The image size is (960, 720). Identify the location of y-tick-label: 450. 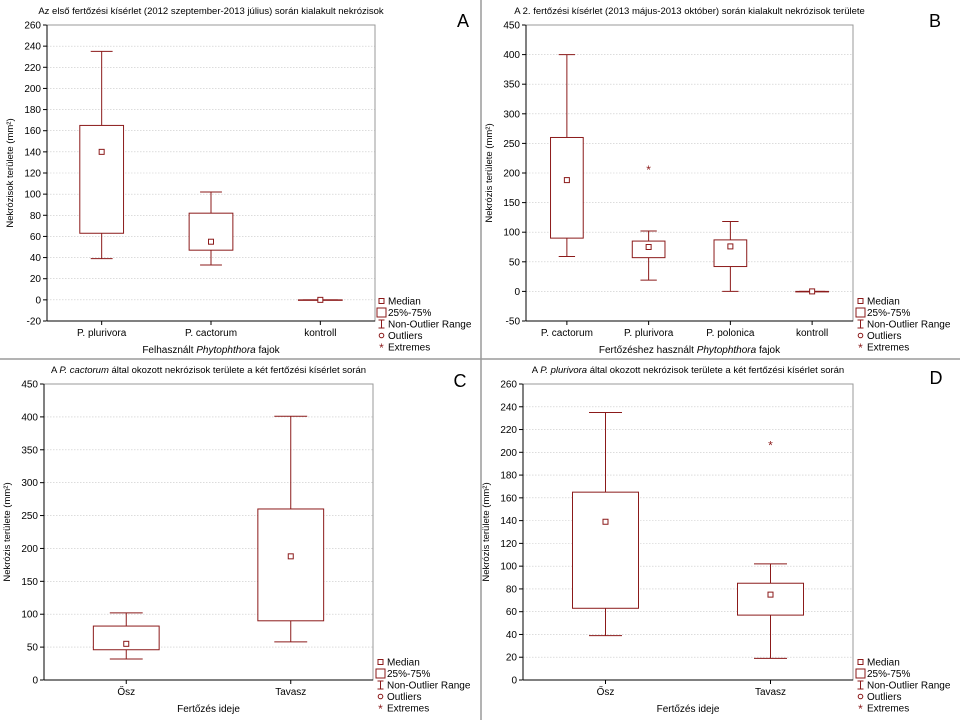
(29, 385).